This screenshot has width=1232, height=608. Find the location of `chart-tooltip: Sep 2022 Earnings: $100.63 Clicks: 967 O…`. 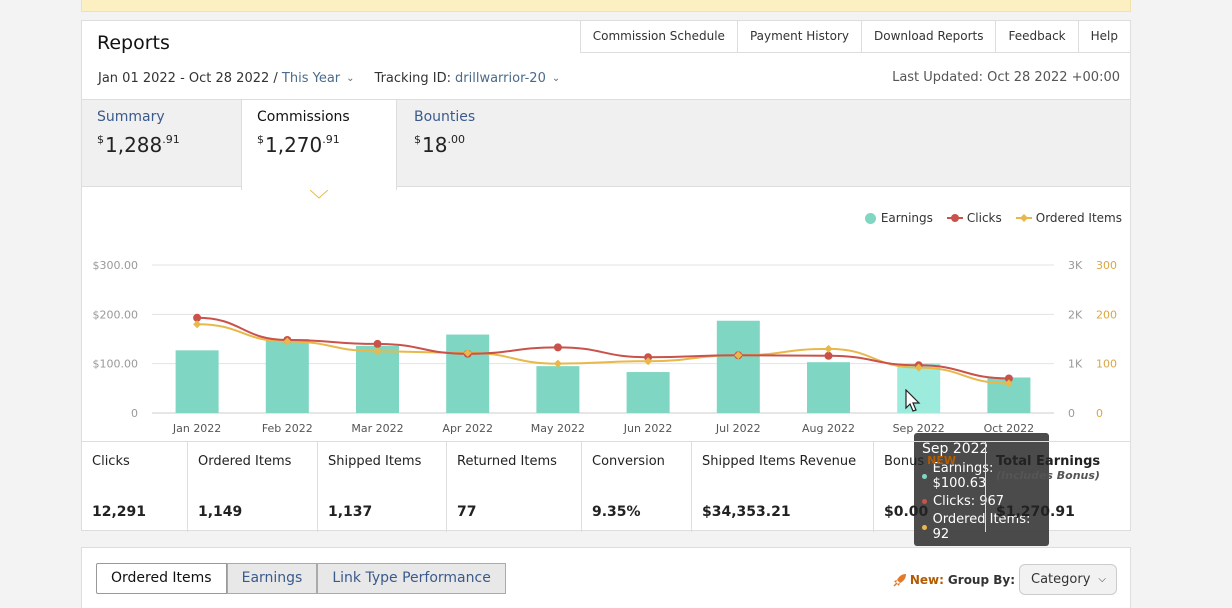

chart-tooltip: Sep 2022 Earnings: $100.63 Clicks: 967 O… is located at coordinates (981, 489).